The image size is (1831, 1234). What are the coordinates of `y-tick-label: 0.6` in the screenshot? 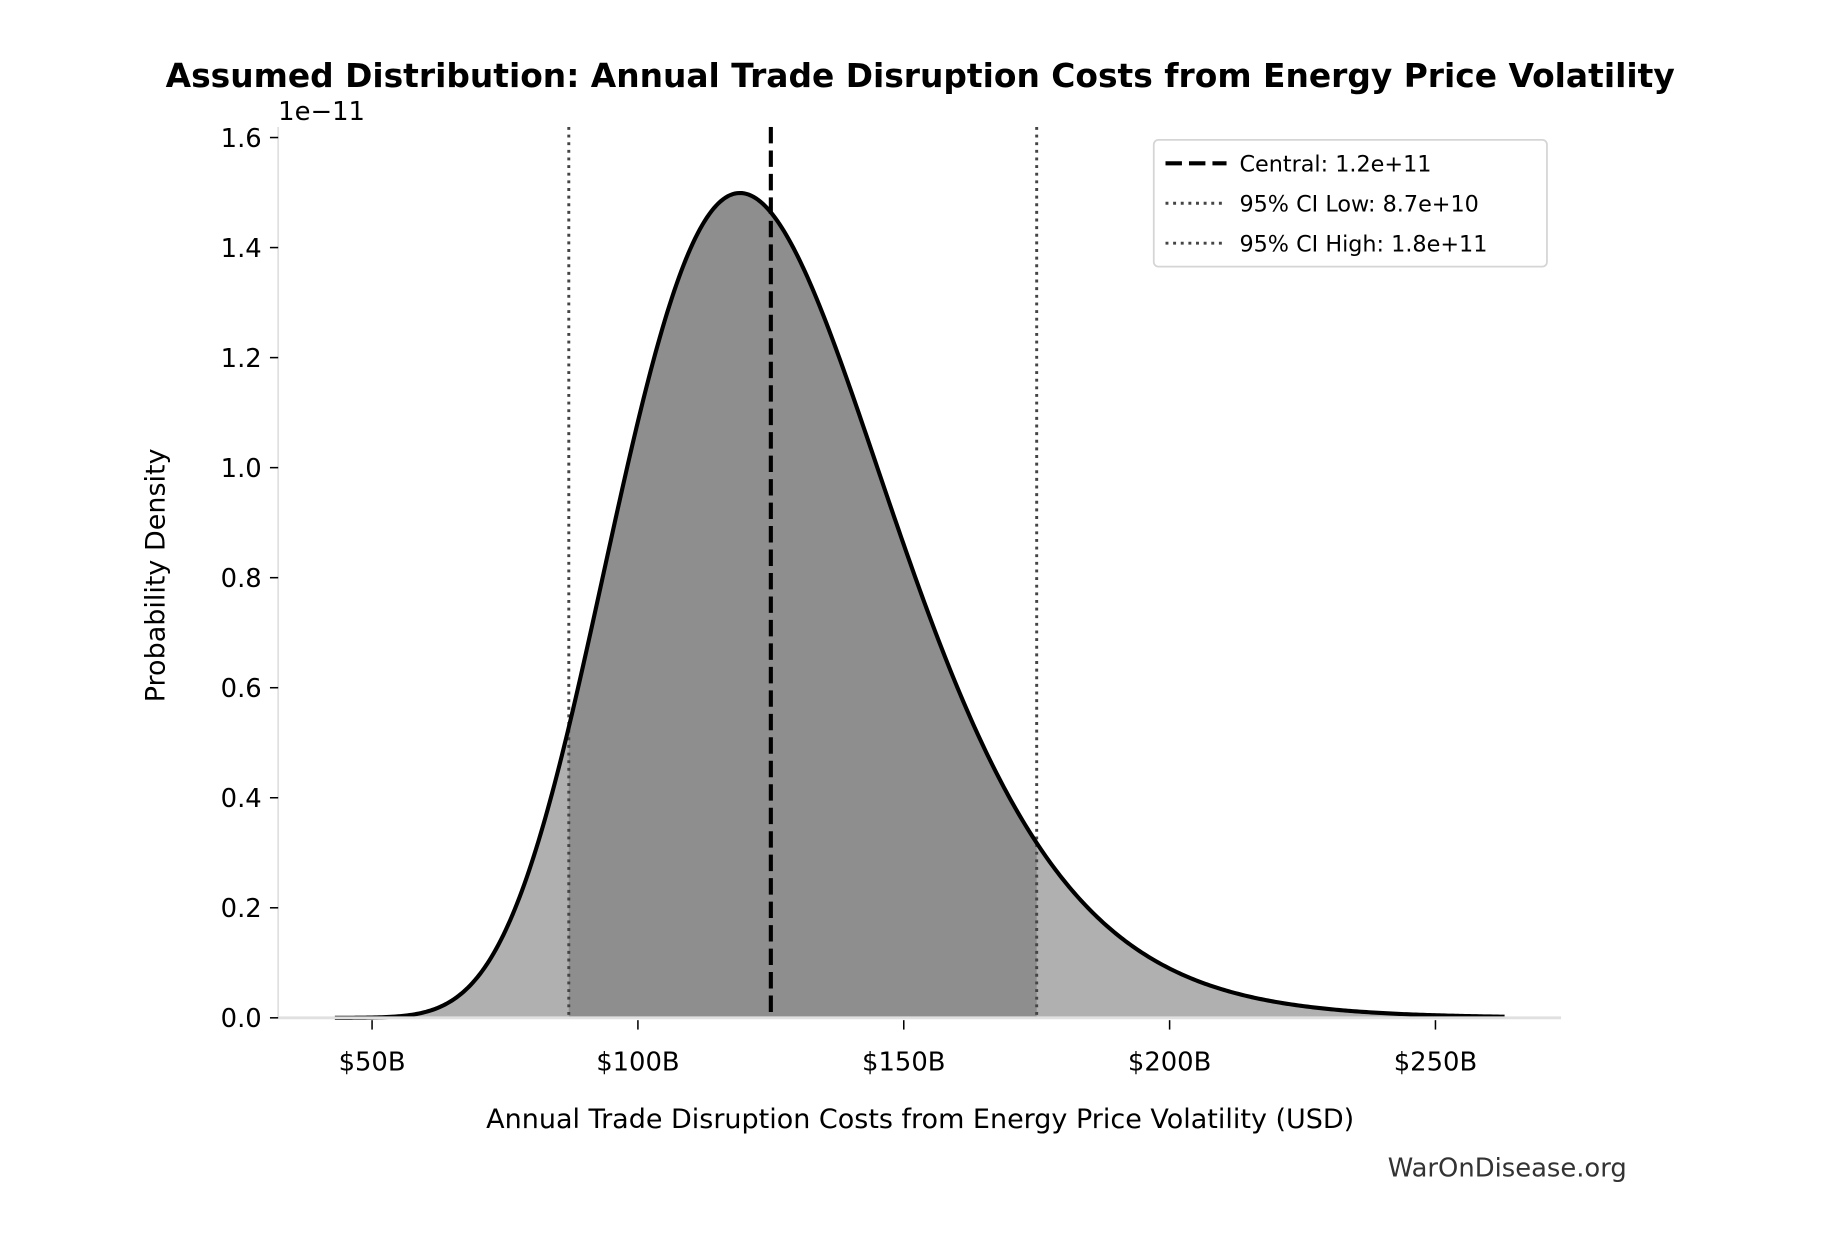 It's located at (241, 689).